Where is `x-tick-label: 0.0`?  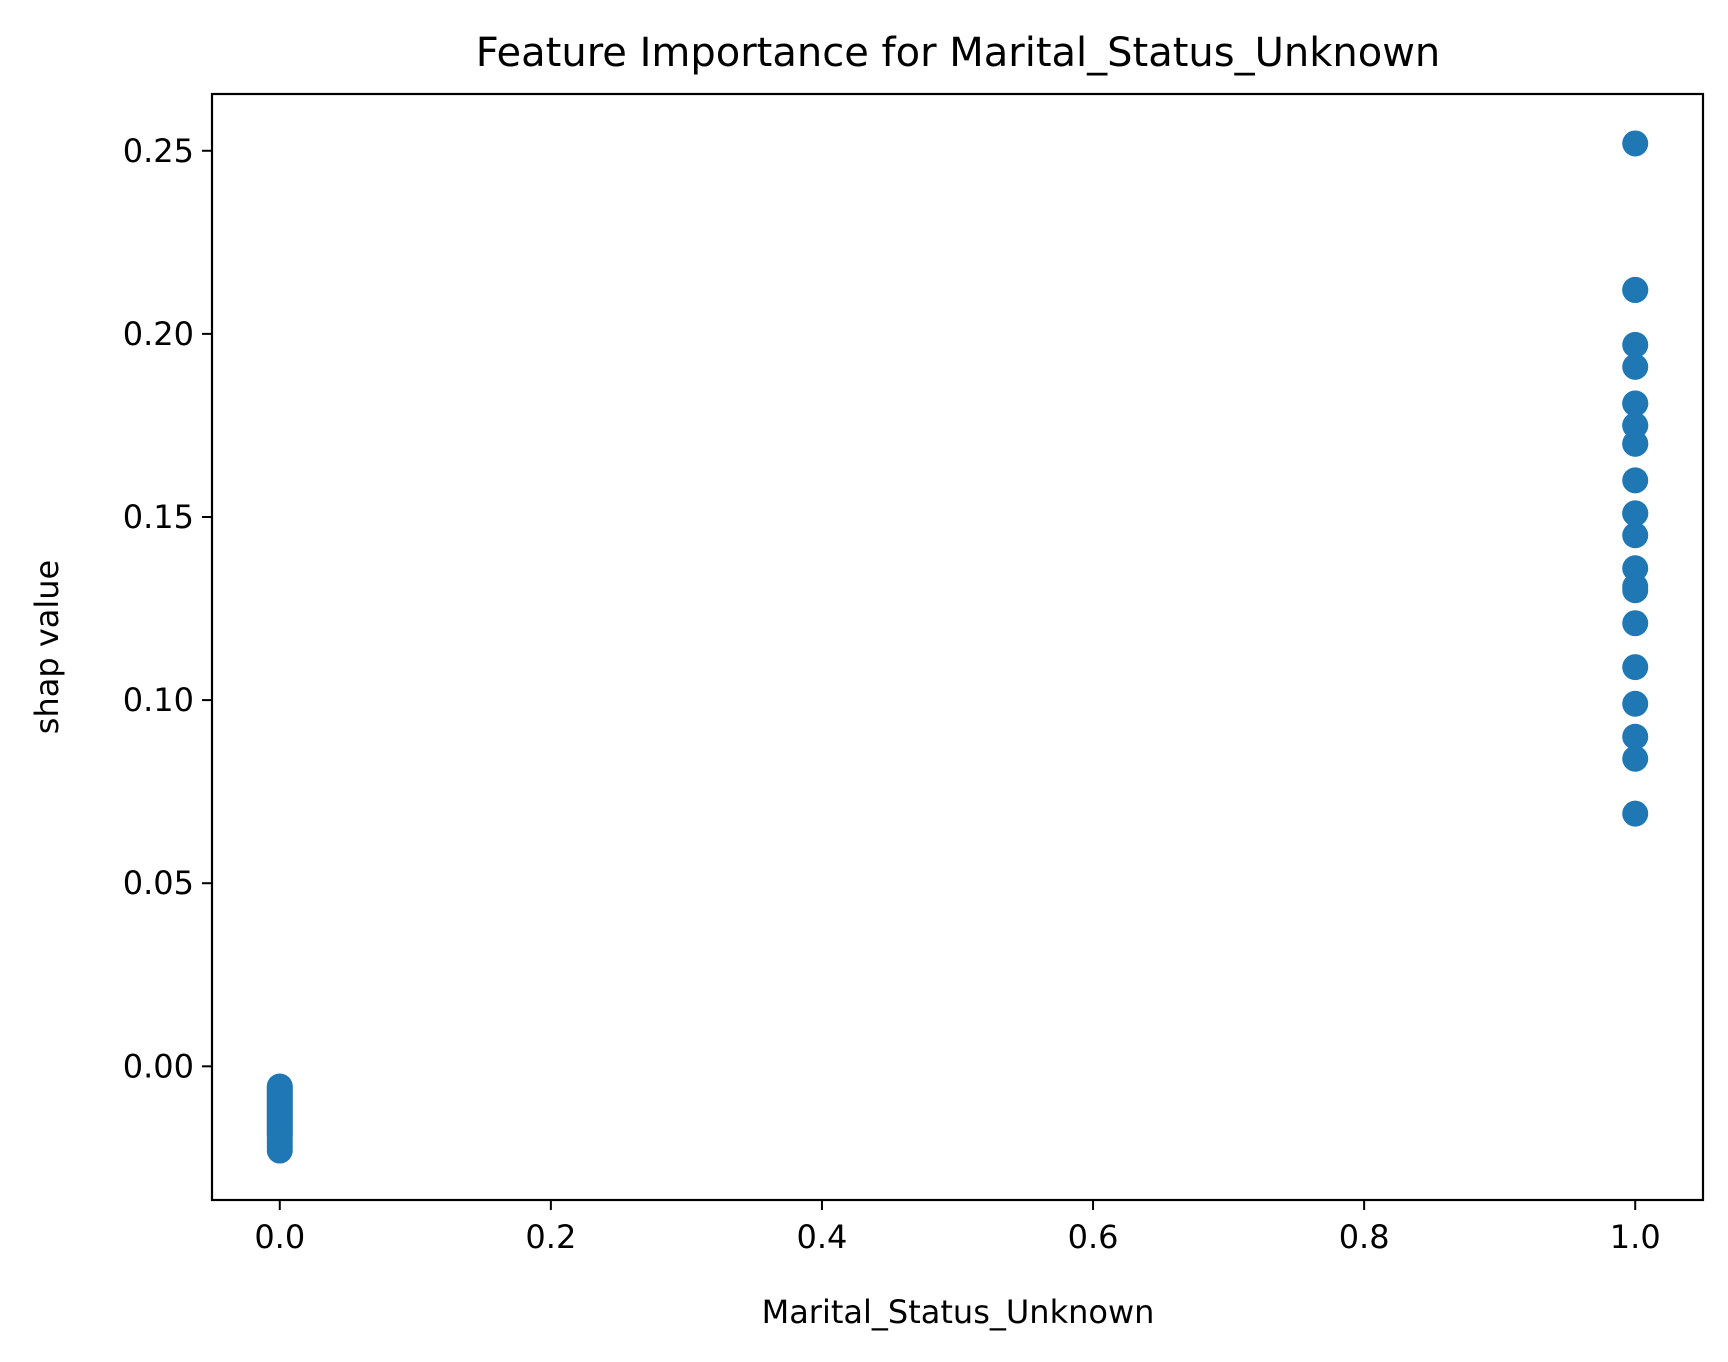
x-tick-label: 0.0 is located at coordinates (279, 1237).